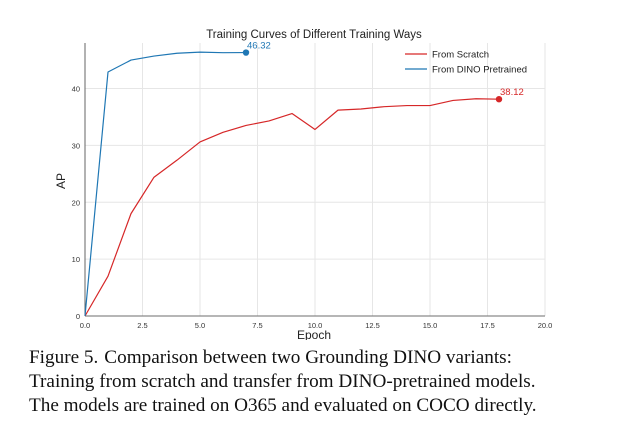  I want to click on end-point-from-dino-pretrained, so click(246, 52).